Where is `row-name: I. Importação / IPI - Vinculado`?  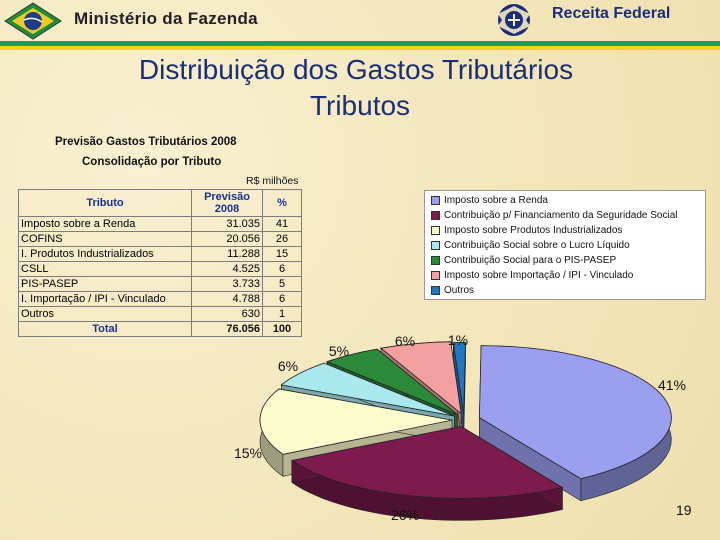 row-name: I. Importação / IPI - Vinculado is located at coordinates (105, 299).